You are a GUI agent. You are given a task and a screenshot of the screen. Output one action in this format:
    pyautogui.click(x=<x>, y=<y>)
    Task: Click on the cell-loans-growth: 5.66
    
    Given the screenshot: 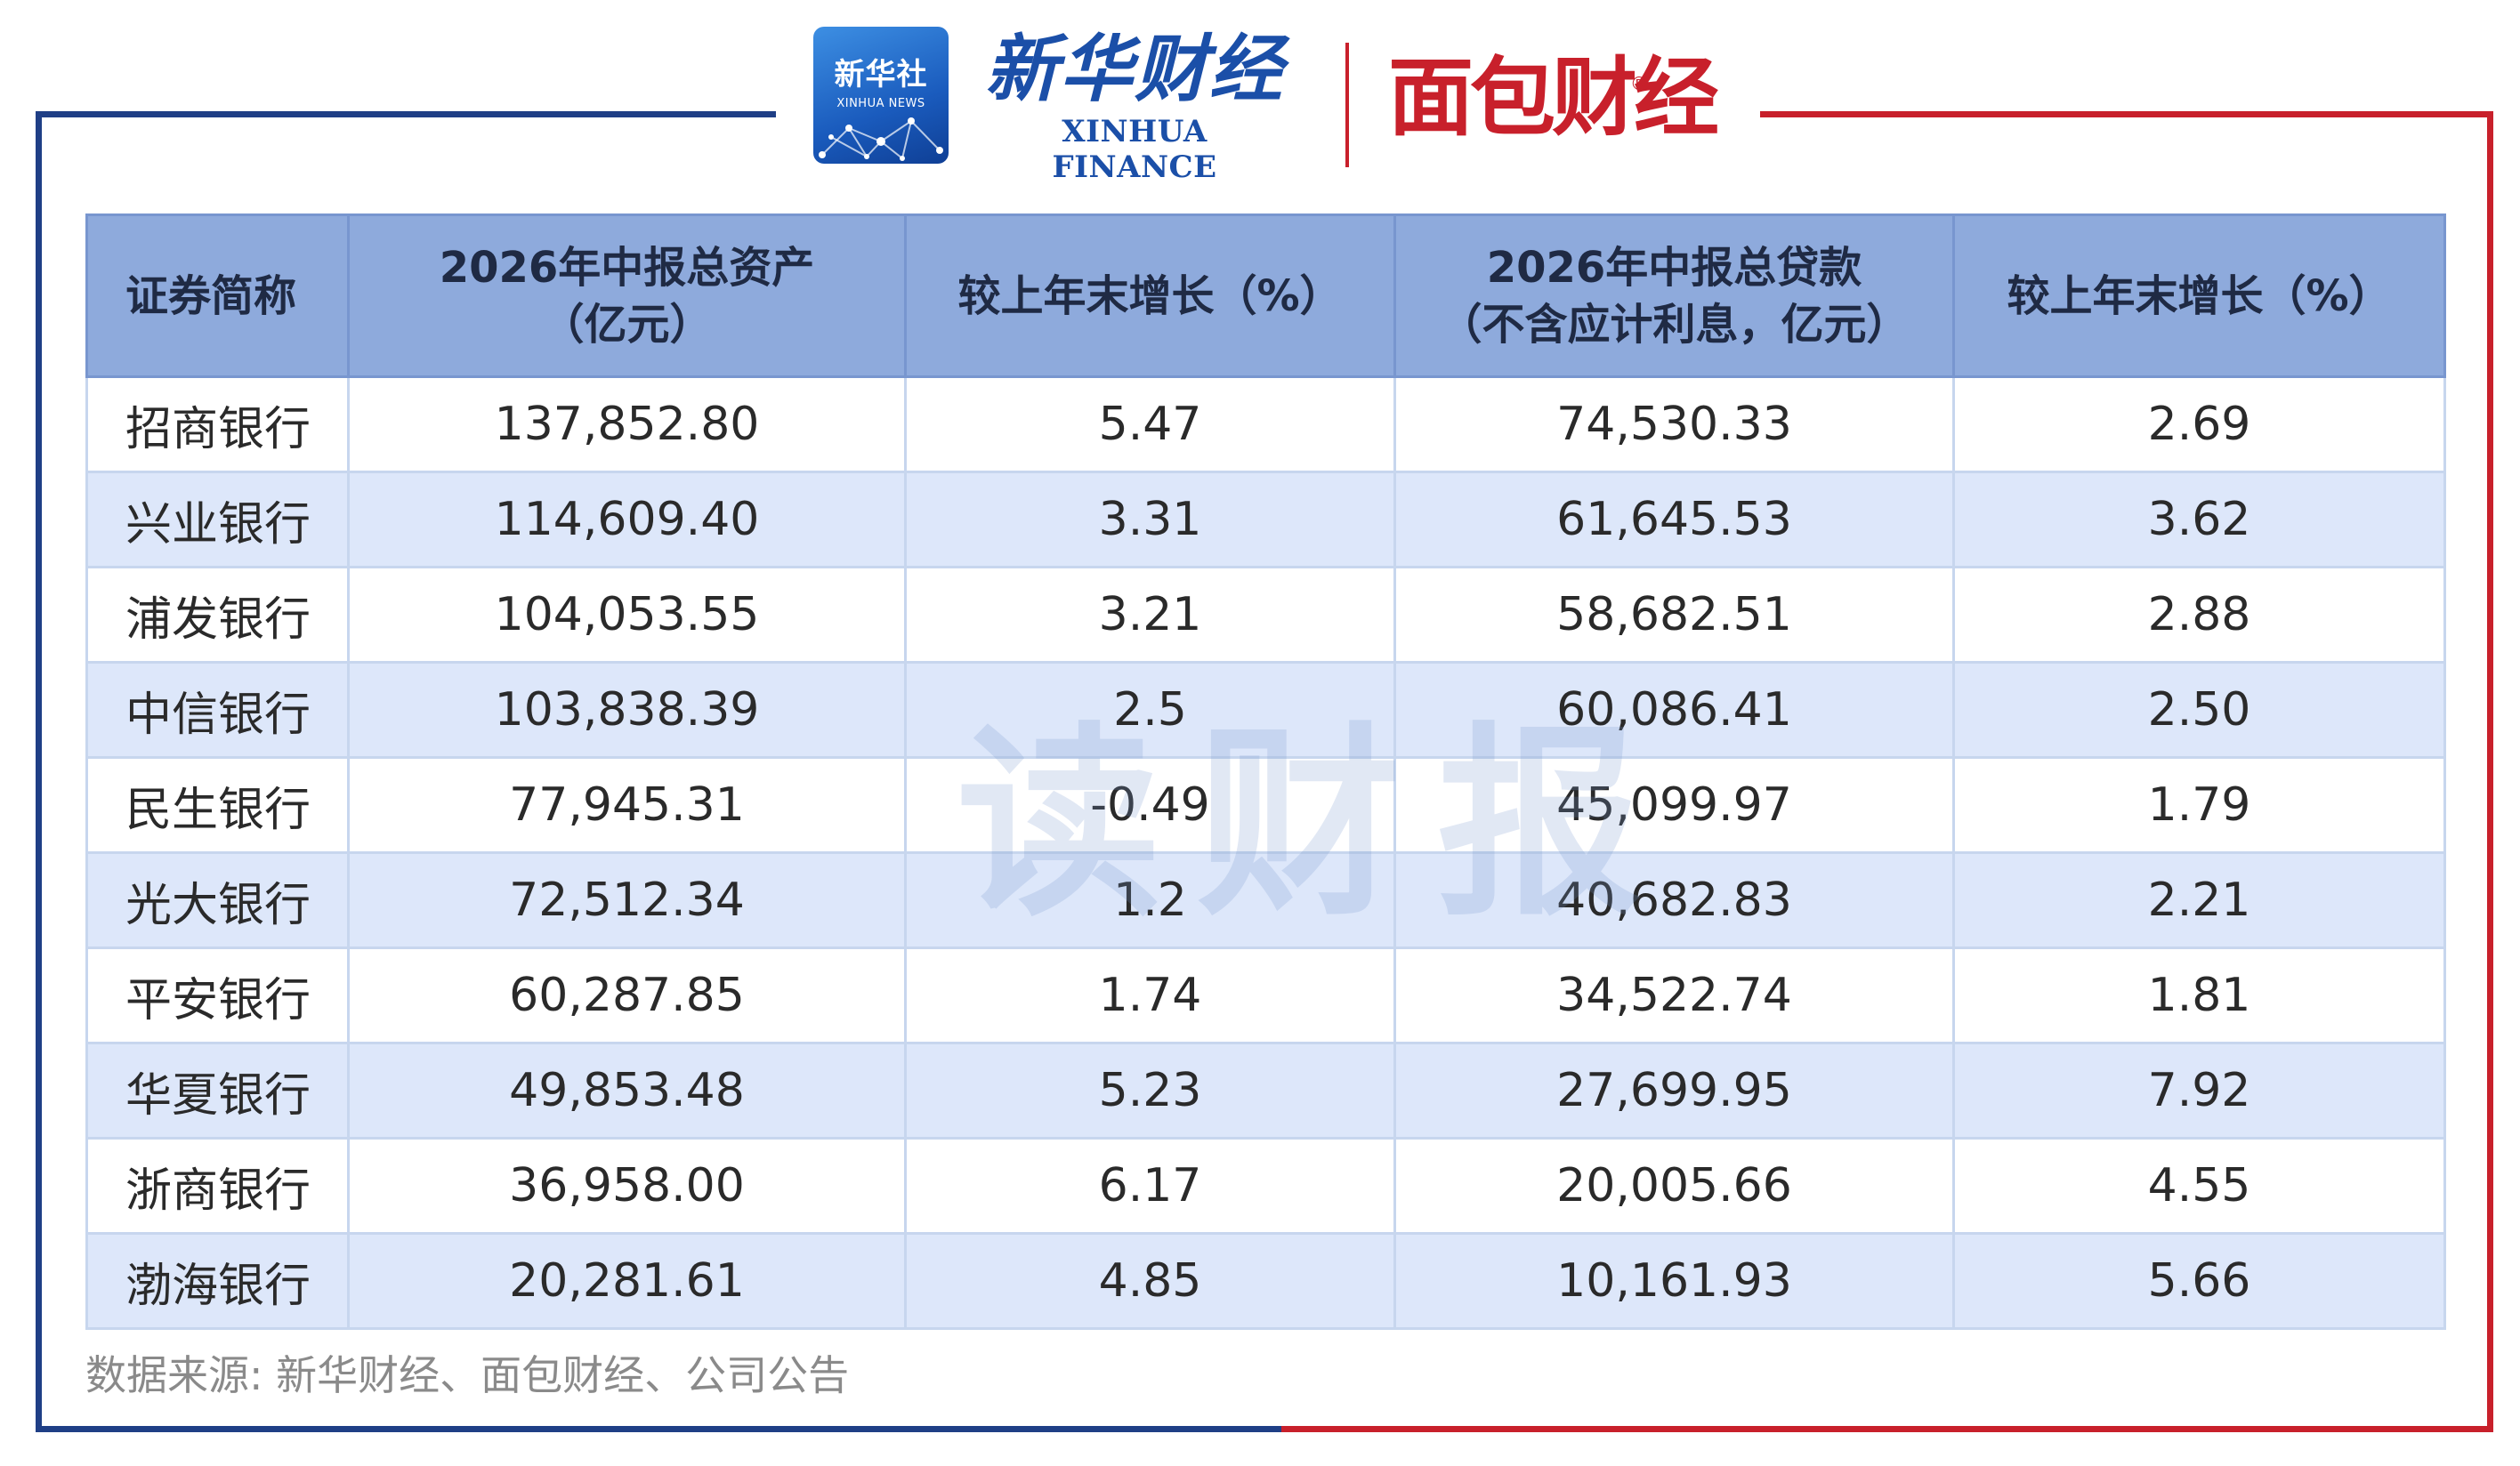 What is the action you would take?
    pyautogui.click(x=2199, y=1281)
    